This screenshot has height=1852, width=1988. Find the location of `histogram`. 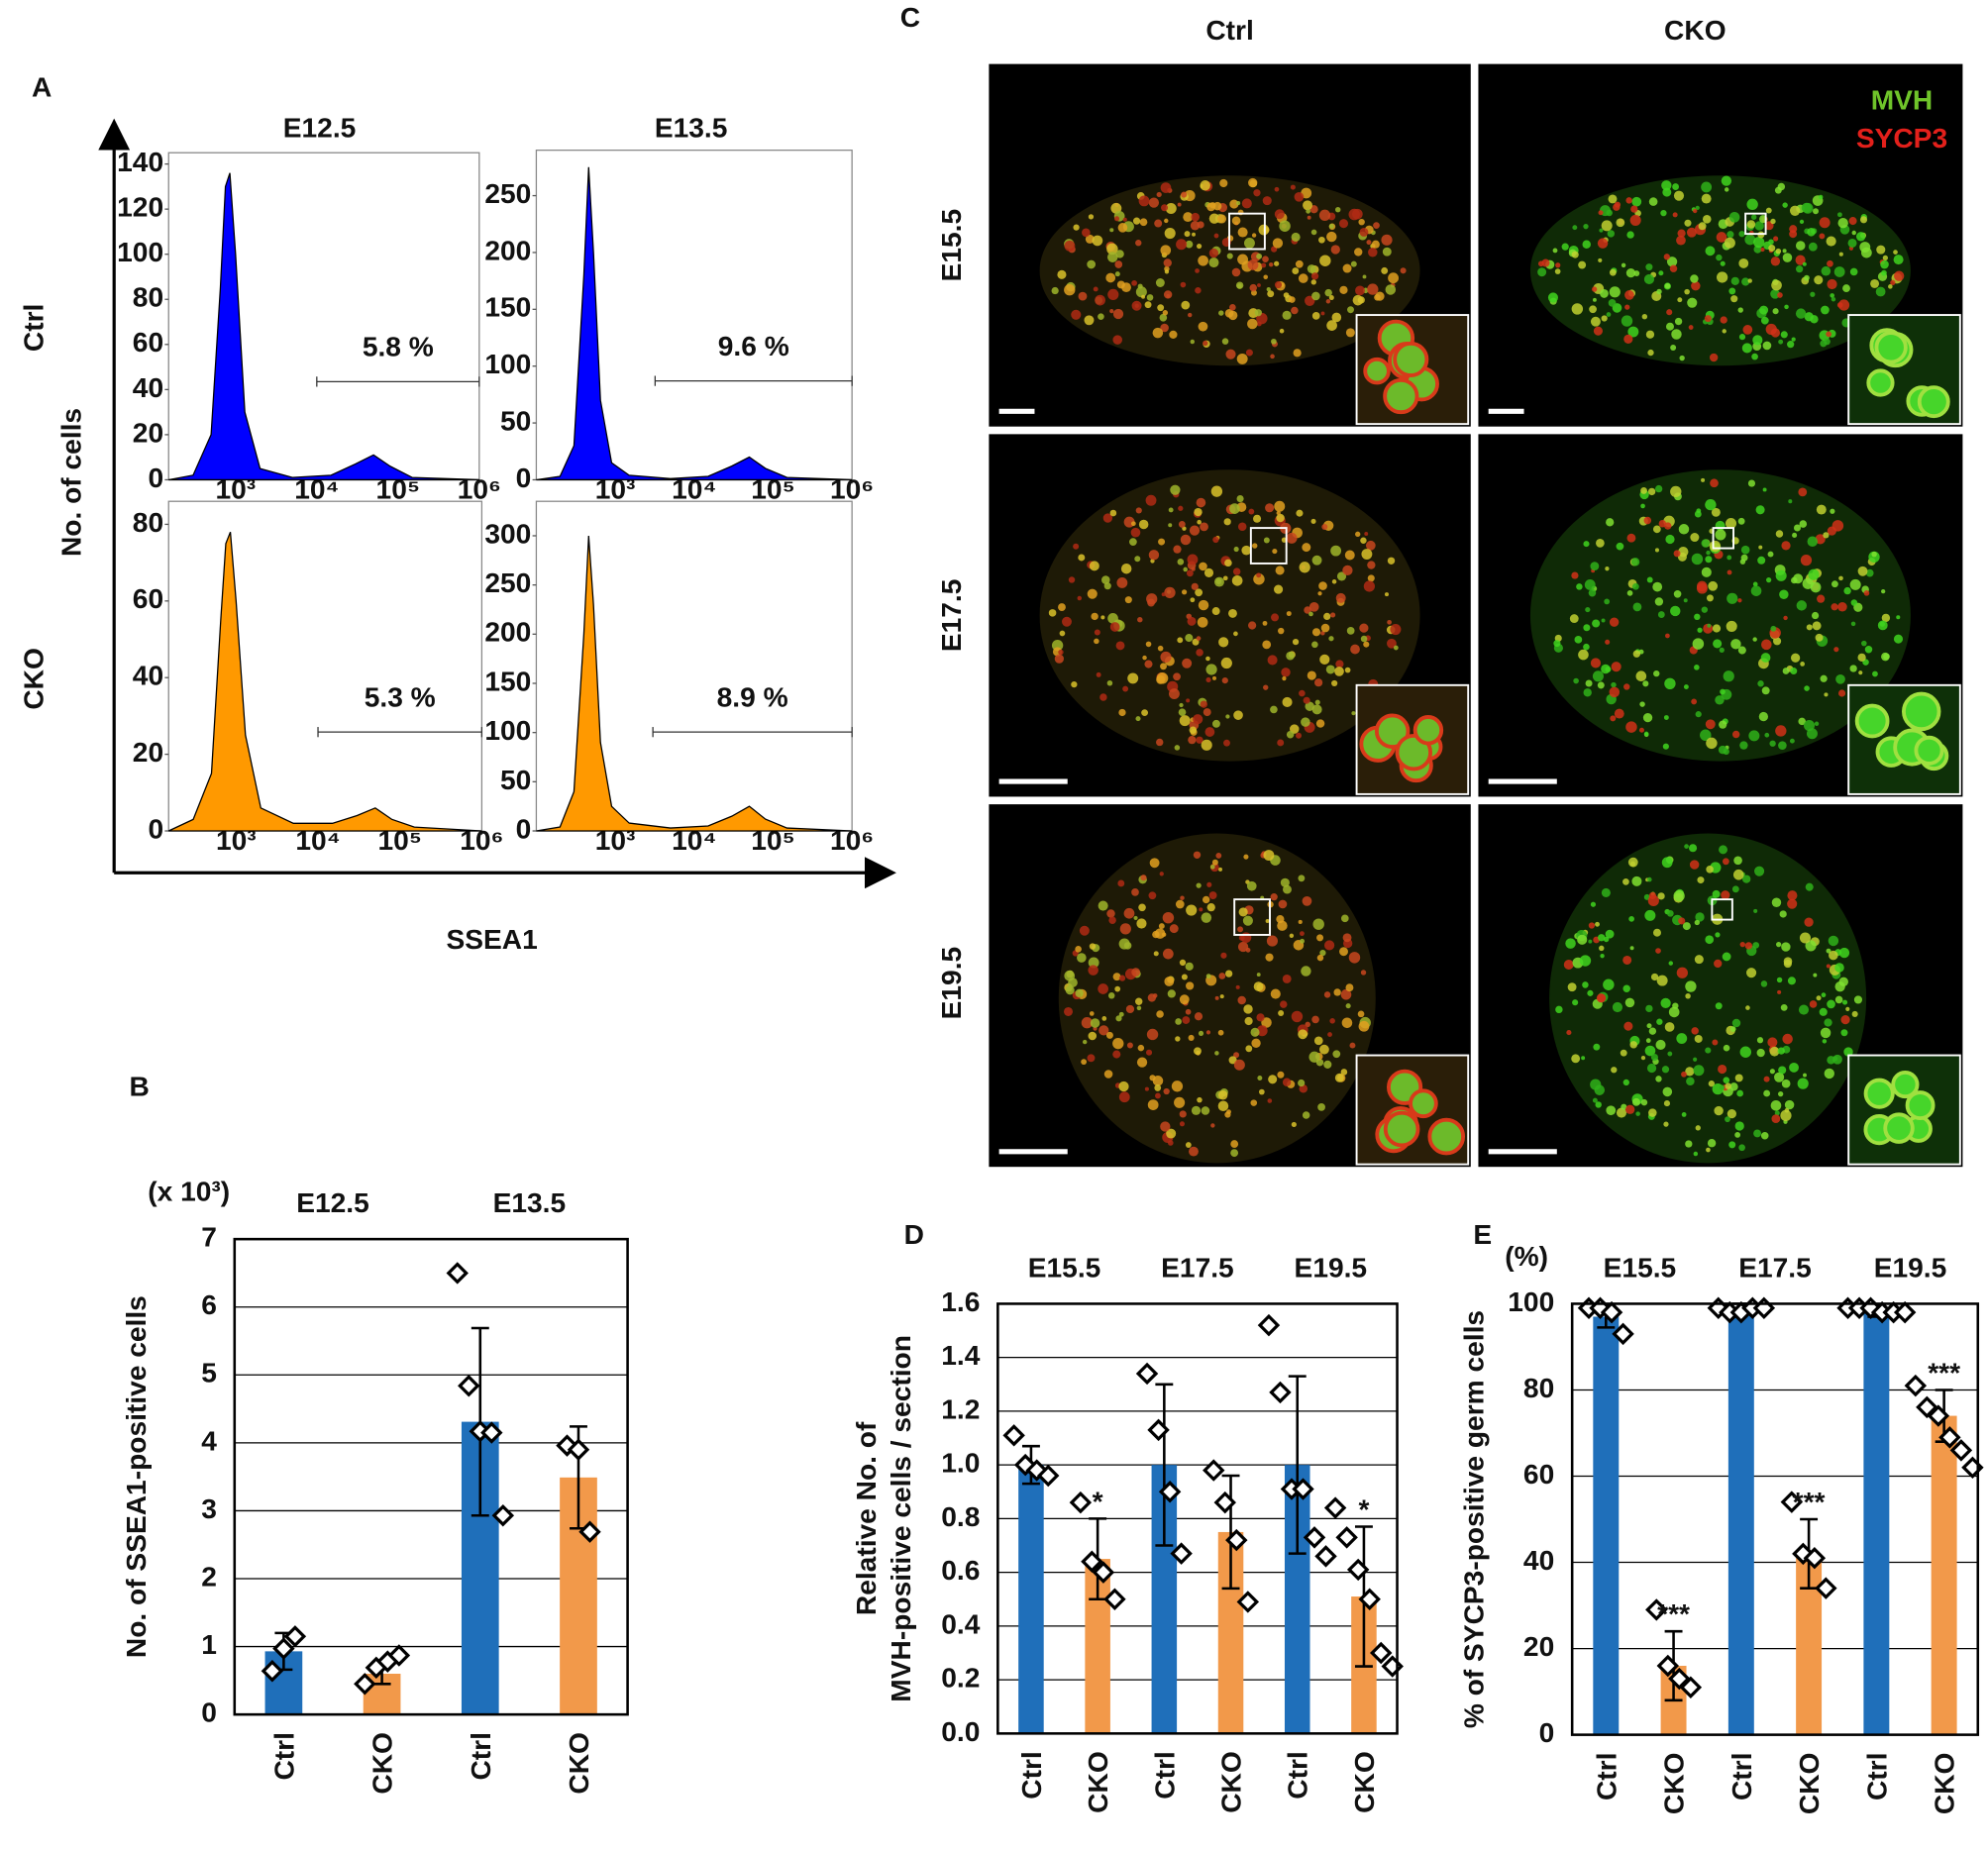

histogram is located at coordinates (694, 683).